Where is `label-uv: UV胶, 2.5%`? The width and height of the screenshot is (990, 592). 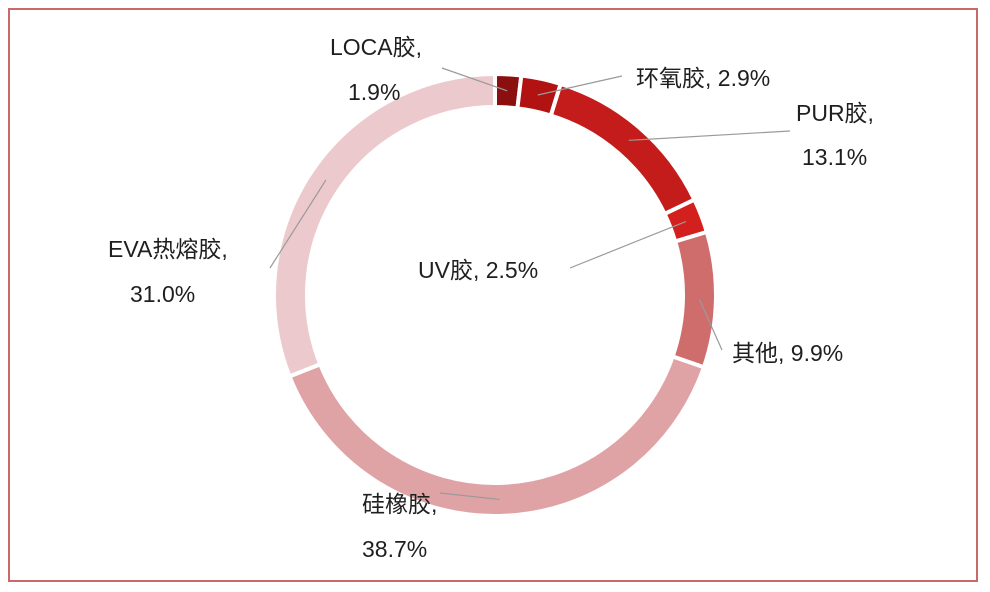
label-uv: UV胶, 2.5% is located at coordinates (478, 270).